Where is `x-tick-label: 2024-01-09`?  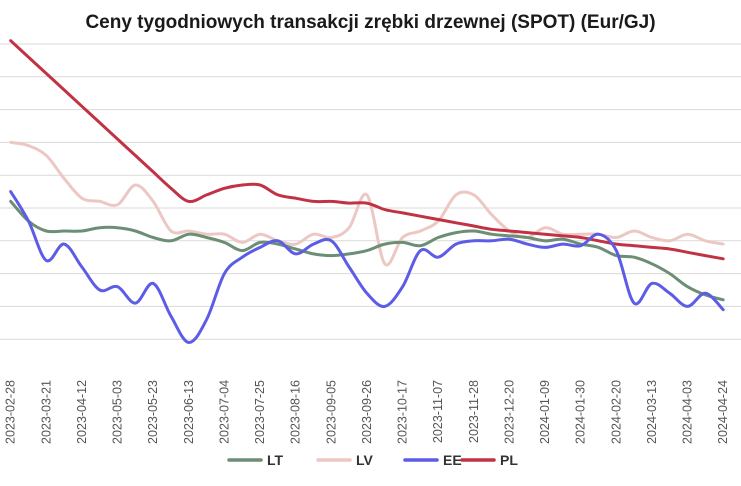 x-tick-label: 2024-01-09 is located at coordinates (545, 412).